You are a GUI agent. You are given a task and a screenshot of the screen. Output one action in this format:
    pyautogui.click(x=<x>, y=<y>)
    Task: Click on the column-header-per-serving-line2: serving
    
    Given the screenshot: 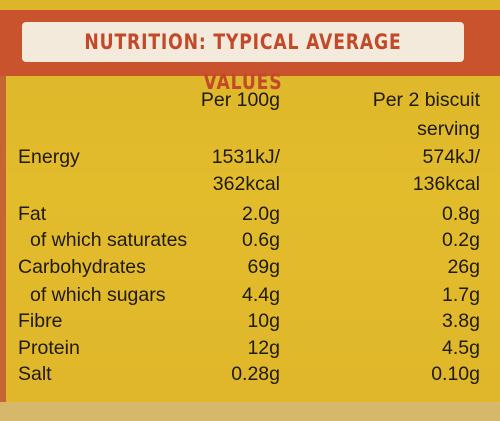 What is the action you would take?
    pyautogui.click(x=448, y=129)
    